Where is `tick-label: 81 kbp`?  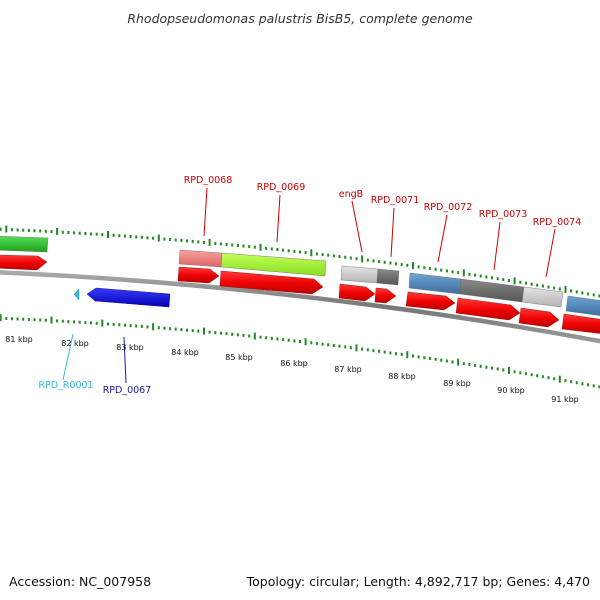
tick-label: 81 kbp is located at coordinates (19, 339).